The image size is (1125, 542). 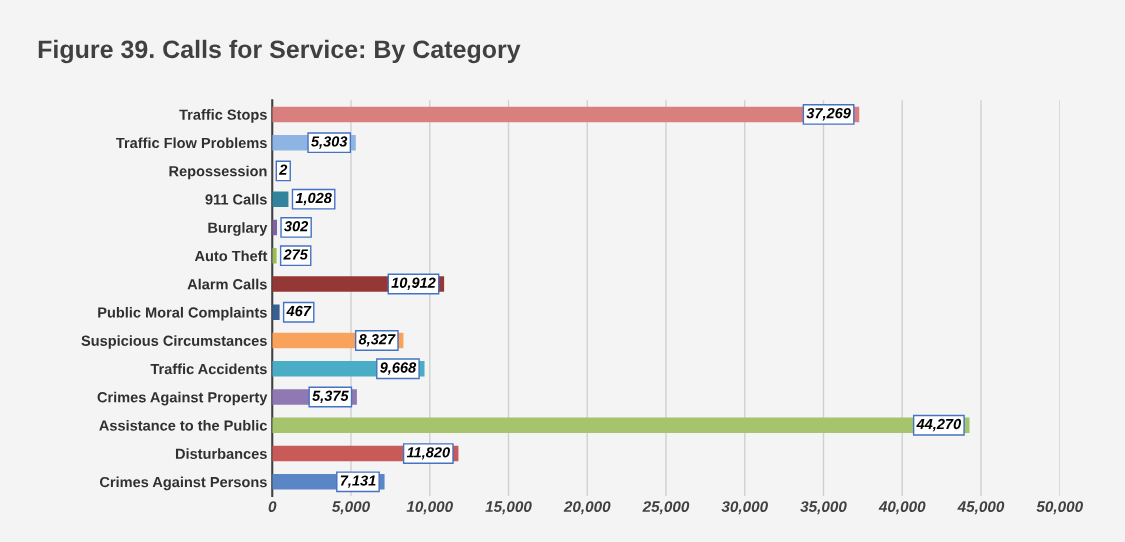 What do you see at coordinates (299, 311) in the screenshot?
I see `data-label: 467` at bounding box center [299, 311].